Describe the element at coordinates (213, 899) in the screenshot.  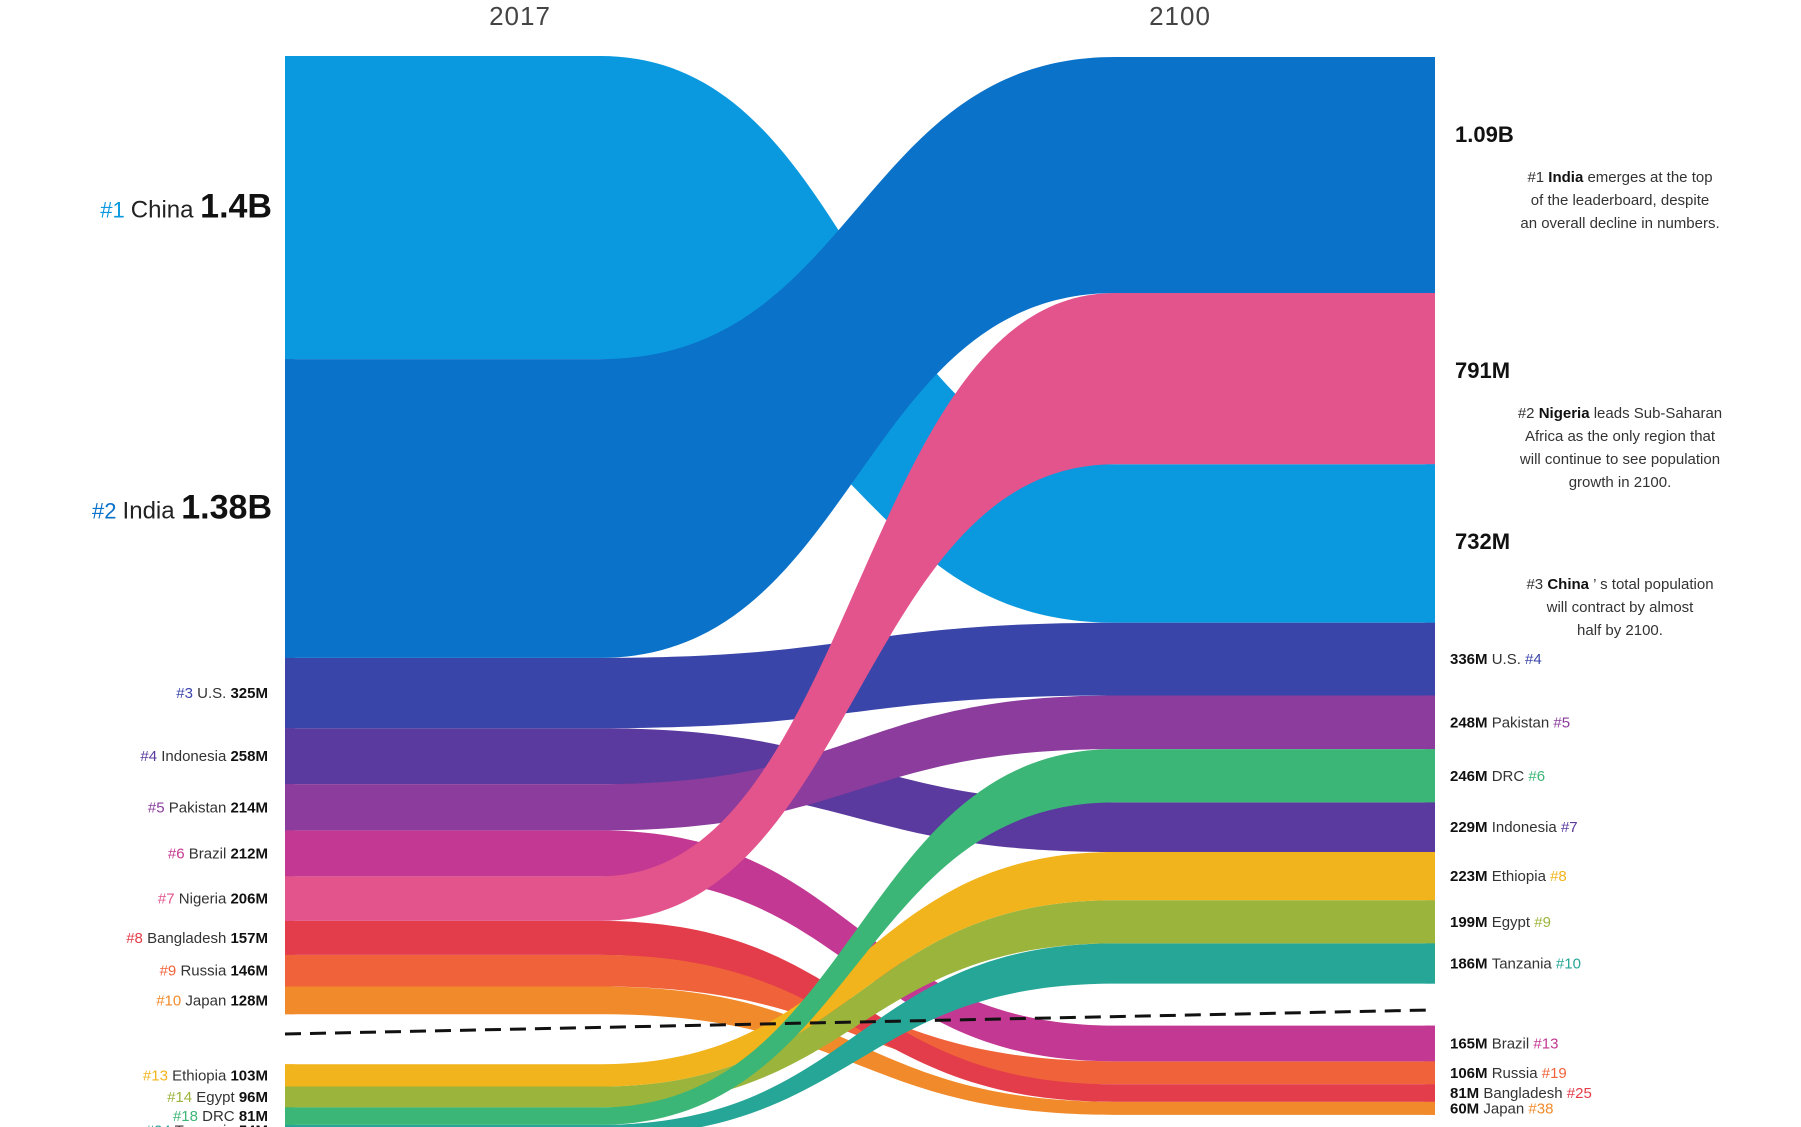
I see `label-2017-nigeria: #7 Nigeria 206M` at that location.